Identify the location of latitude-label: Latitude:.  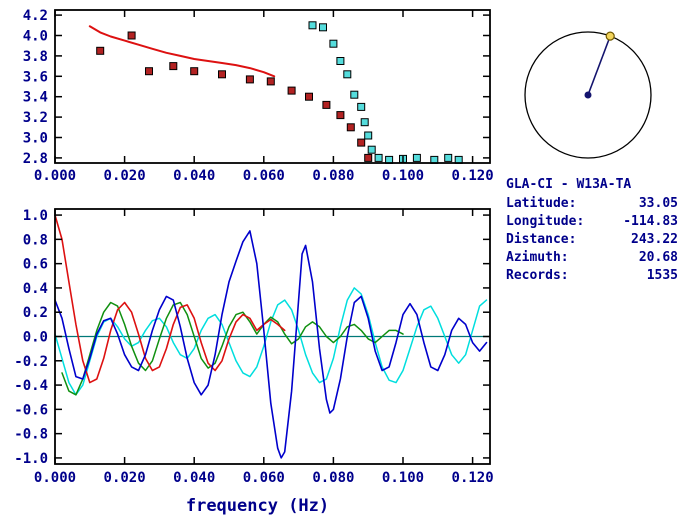
(541, 203).